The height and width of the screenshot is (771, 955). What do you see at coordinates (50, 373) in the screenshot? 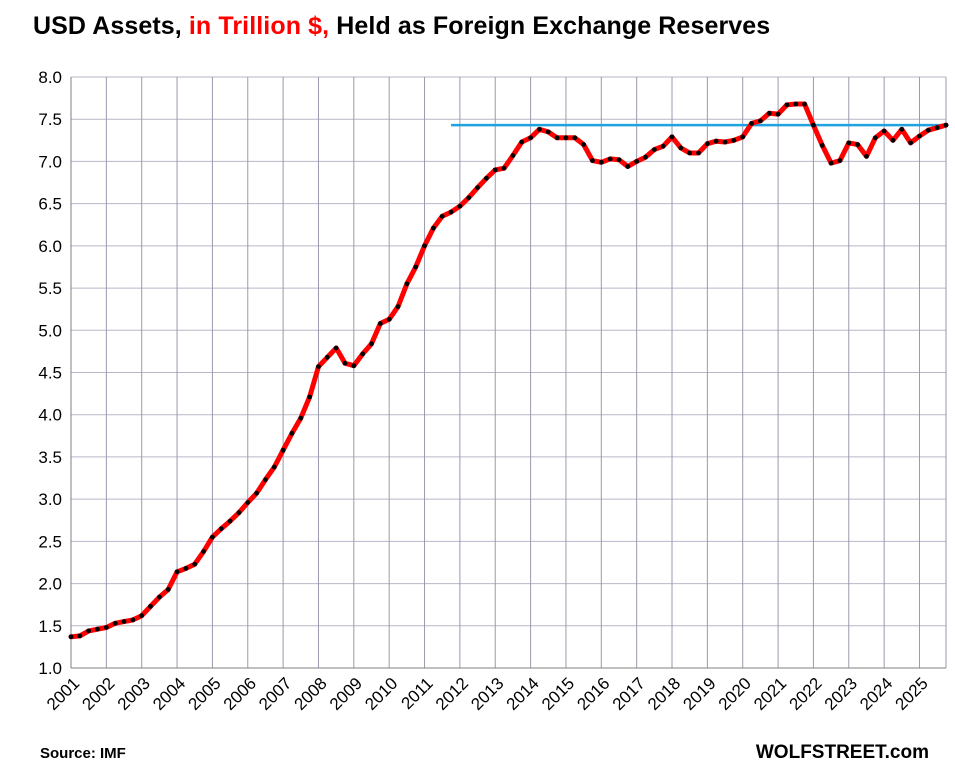
I see `y-tick-label: 4.5` at bounding box center [50, 373].